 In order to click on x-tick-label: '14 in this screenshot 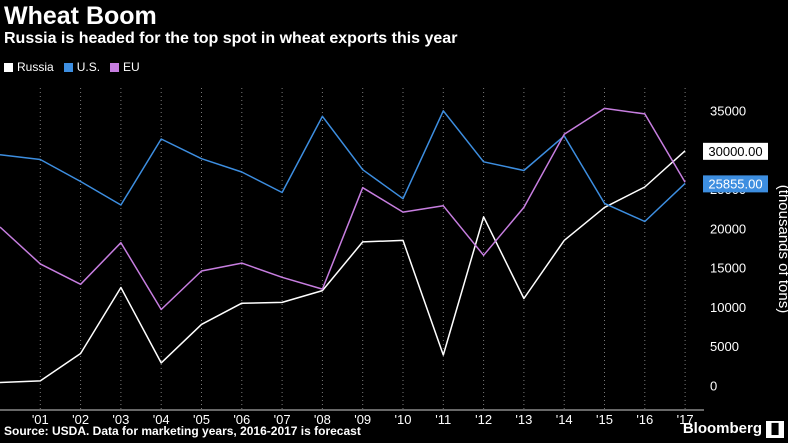, I will do `click(564, 419)`.